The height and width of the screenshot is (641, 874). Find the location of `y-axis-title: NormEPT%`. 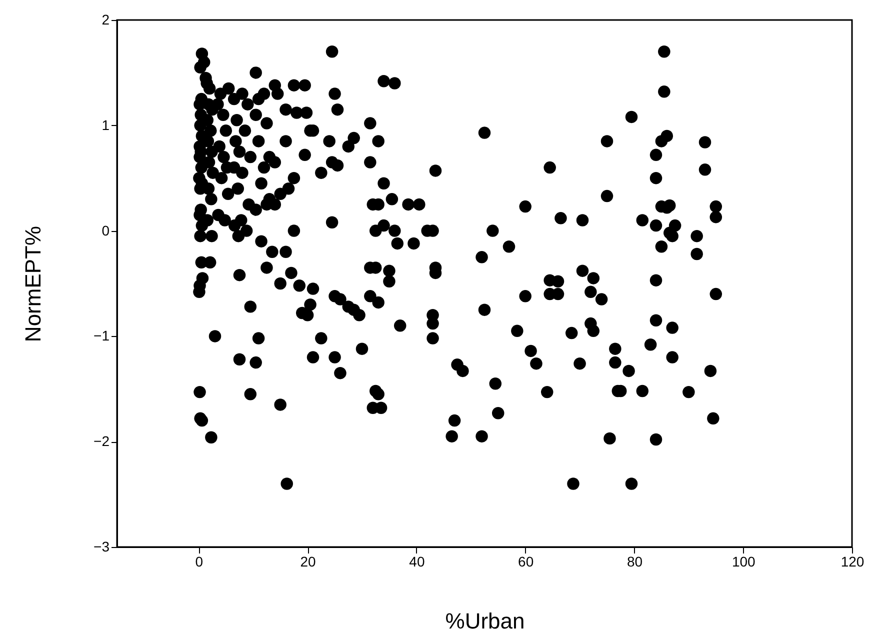

y-axis-title: NormEPT% is located at coordinates (33, 284).